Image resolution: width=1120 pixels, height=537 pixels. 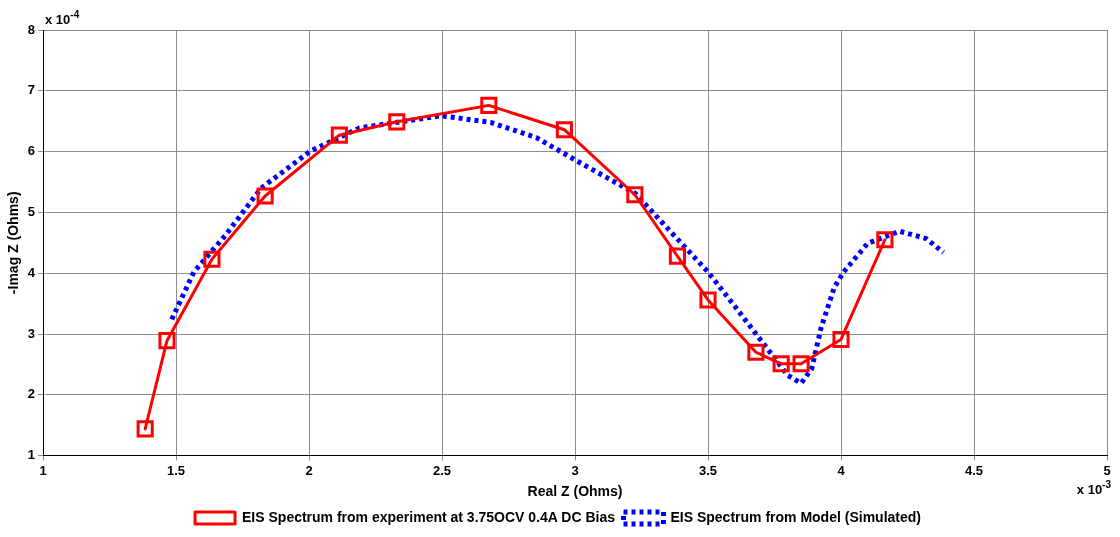 What do you see at coordinates (841, 470) in the screenshot?
I see `x-tick-label: 4` at bounding box center [841, 470].